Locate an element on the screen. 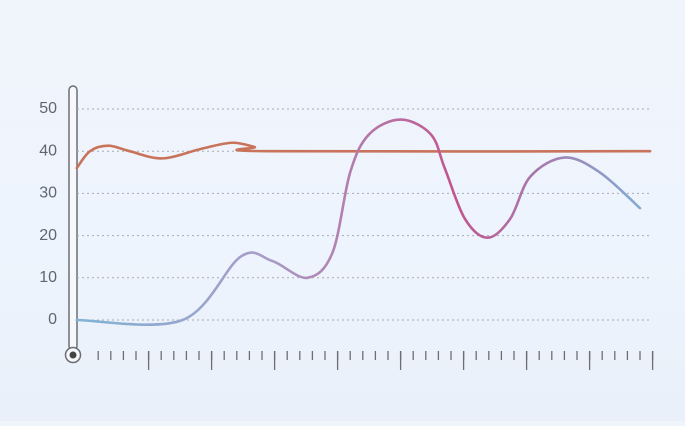  thermometer-dot is located at coordinates (73, 355).